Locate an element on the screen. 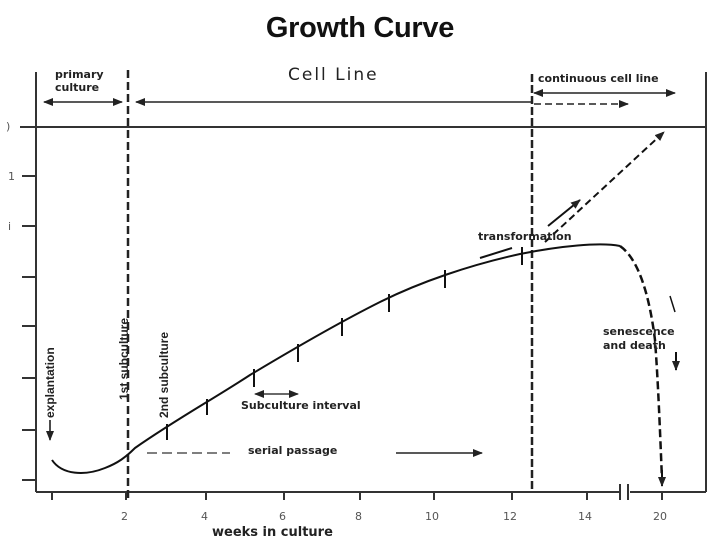 Image resolution: width=720 pixels, height=540 pixels. y-tick-label: 1 is located at coordinates (11, 176).